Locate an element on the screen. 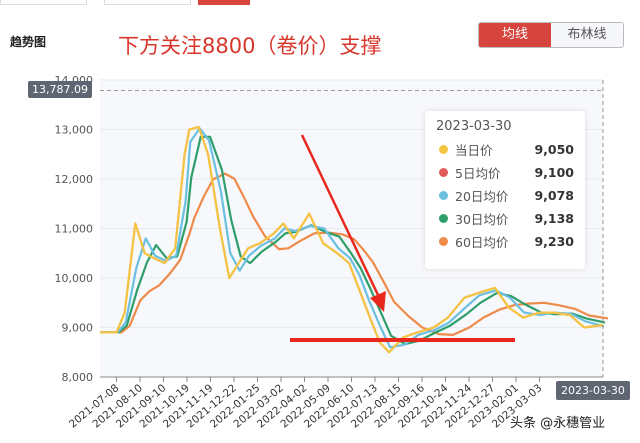 The image size is (640, 443). chart-title: 下方关注8800（卷价）支撑 is located at coordinates (250, 46).